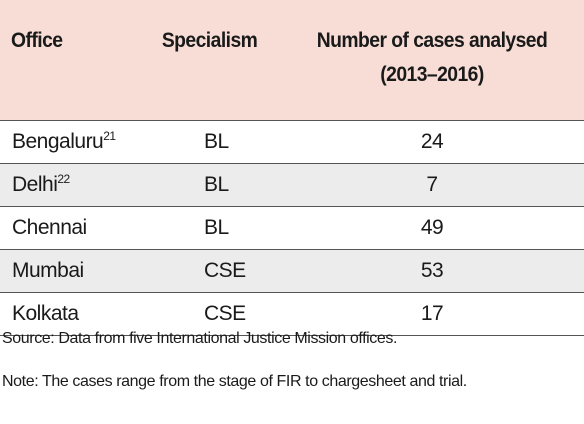 This screenshot has height=424, width=584. I want to click on office-cell: Delhi22, so click(80, 185).